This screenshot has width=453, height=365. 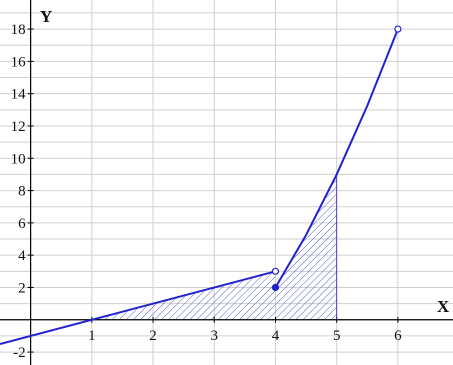 I want to click on y-tick-label: 16, so click(x=19, y=62).